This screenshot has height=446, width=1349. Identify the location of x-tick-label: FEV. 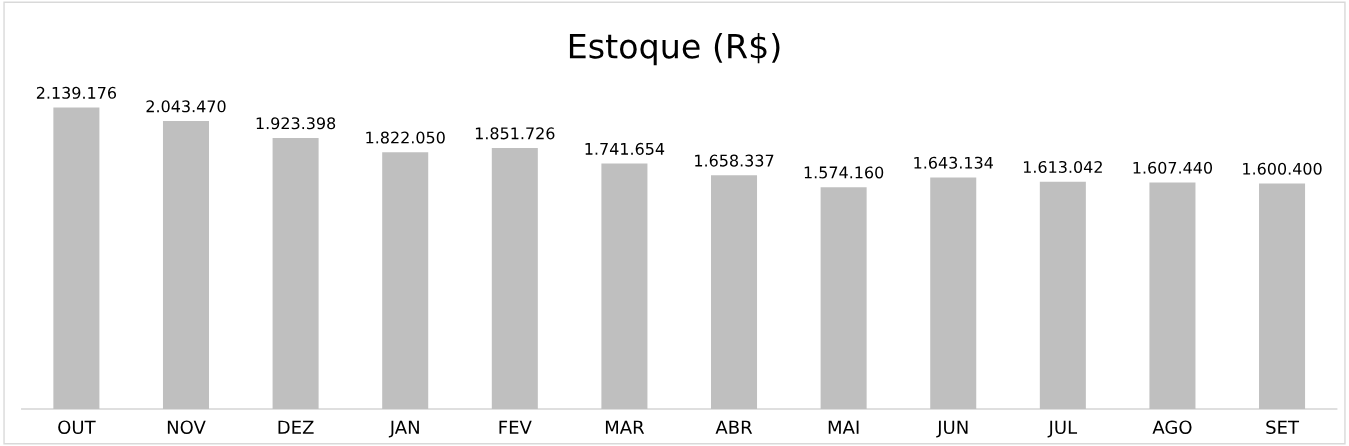
(515, 427).